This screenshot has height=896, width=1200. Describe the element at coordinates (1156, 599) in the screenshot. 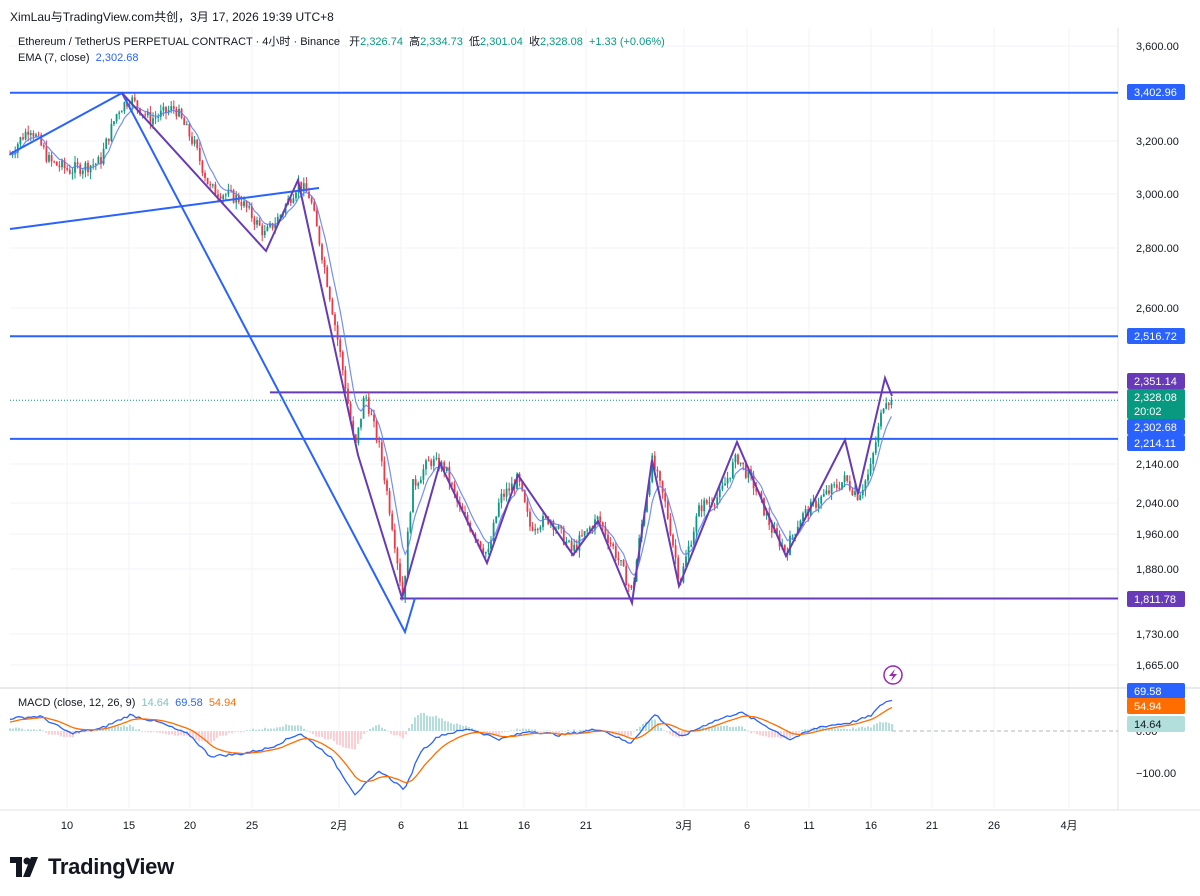

I see `price-label: 1,811.78` at that location.